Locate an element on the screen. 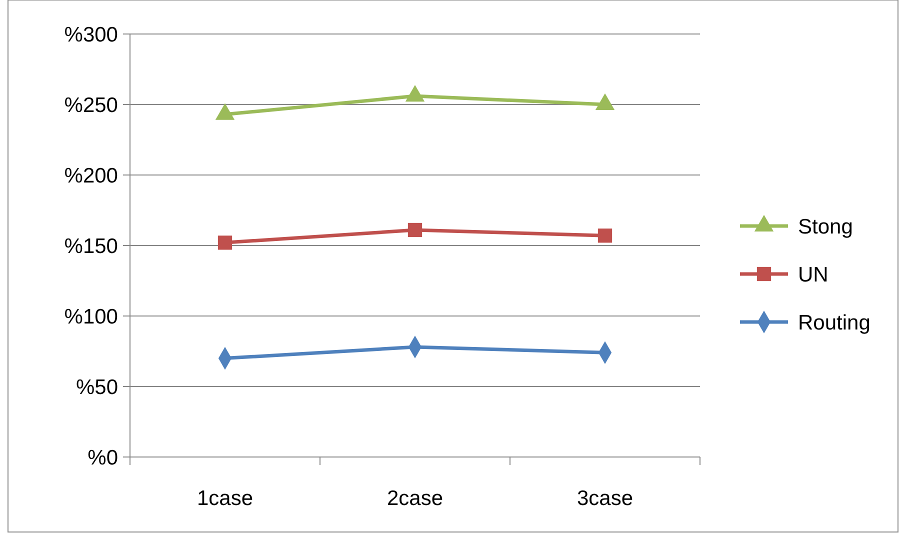 The width and height of the screenshot is (899, 540). legend-label: UN is located at coordinates (813, 274).